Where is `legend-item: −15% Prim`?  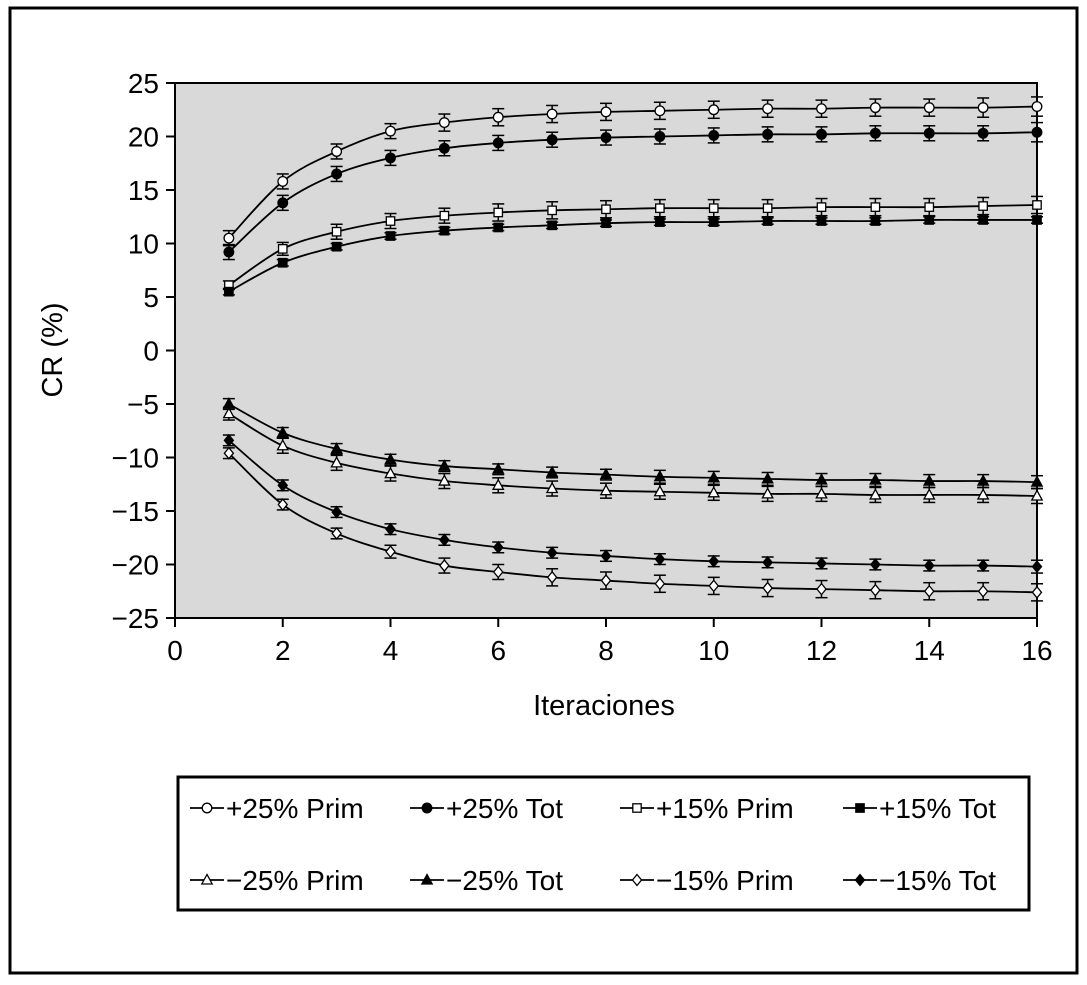
legend-item: −15% Prim is located at coordinates (707, 880).